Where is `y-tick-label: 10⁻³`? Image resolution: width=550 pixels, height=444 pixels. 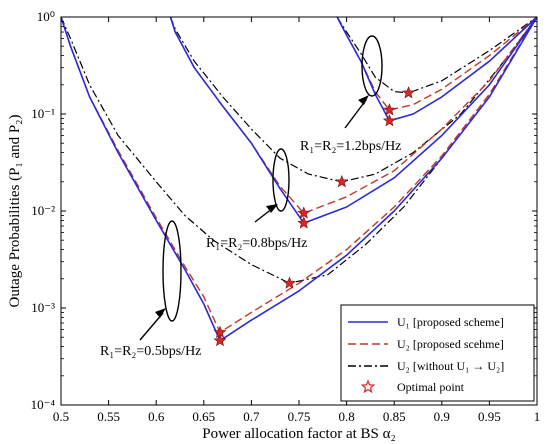 y-tick-label: 10⁻³ is located at coordinates (43, 307).